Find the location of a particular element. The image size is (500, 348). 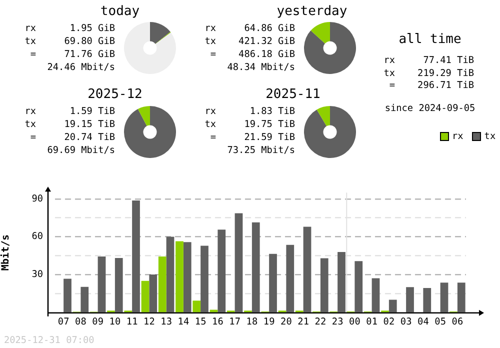

text: rx 64.86 GiB is located at coordinates (249, 28).